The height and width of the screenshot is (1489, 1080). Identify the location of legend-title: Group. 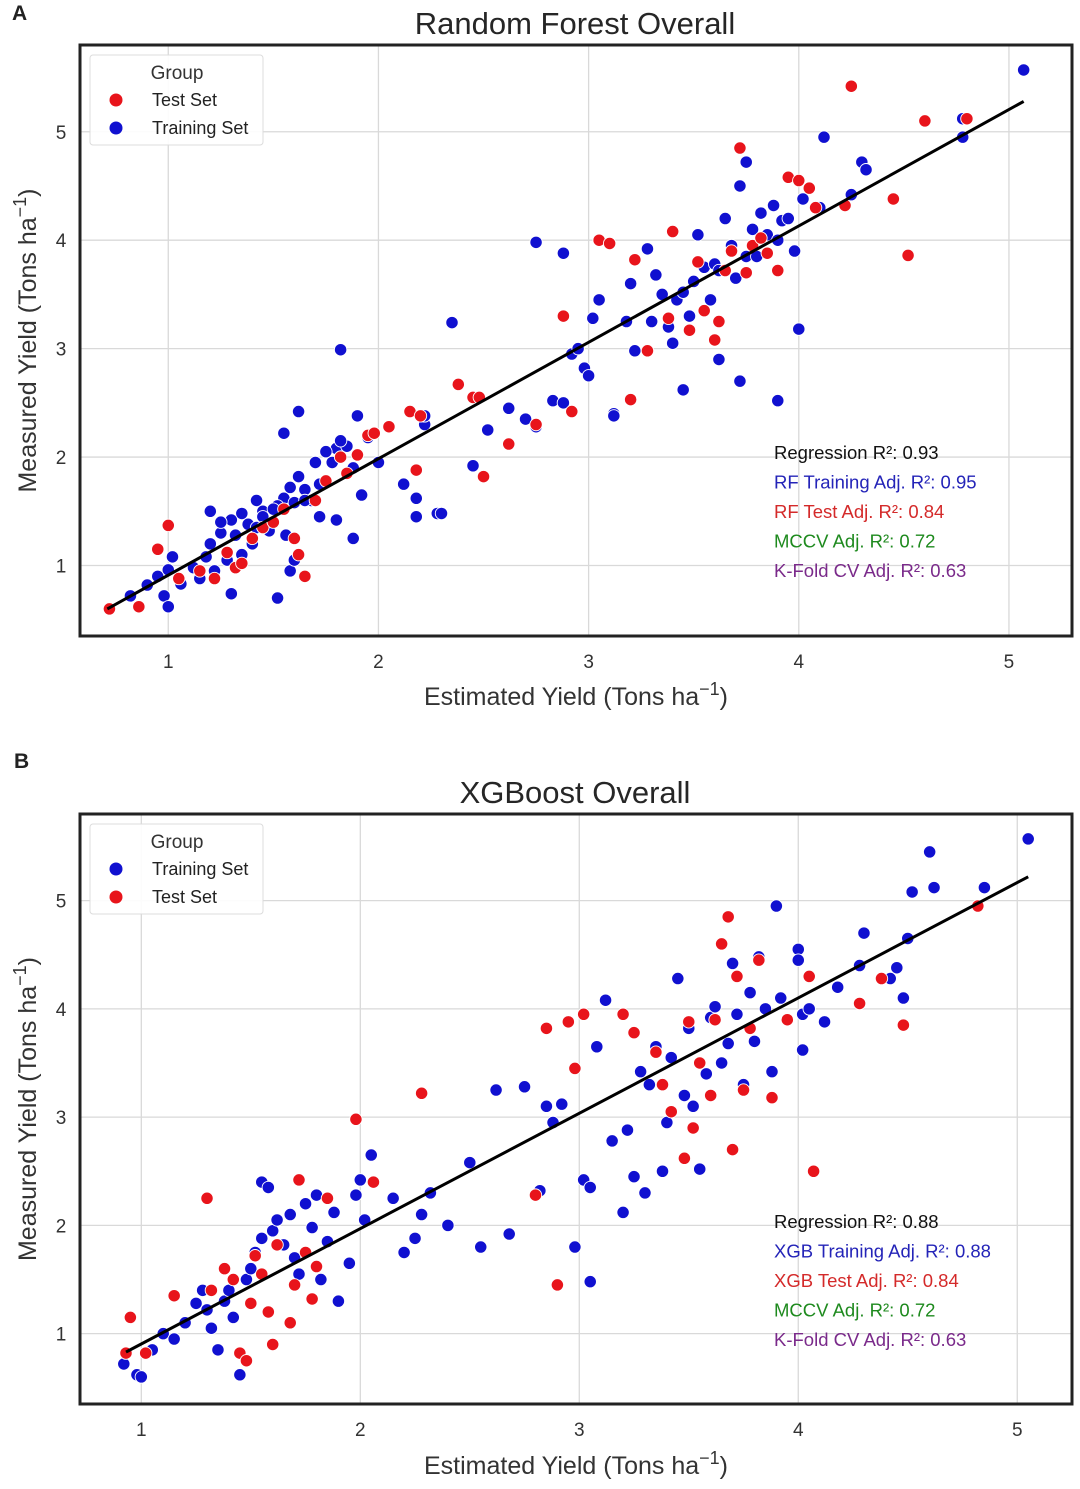
(177, 73).